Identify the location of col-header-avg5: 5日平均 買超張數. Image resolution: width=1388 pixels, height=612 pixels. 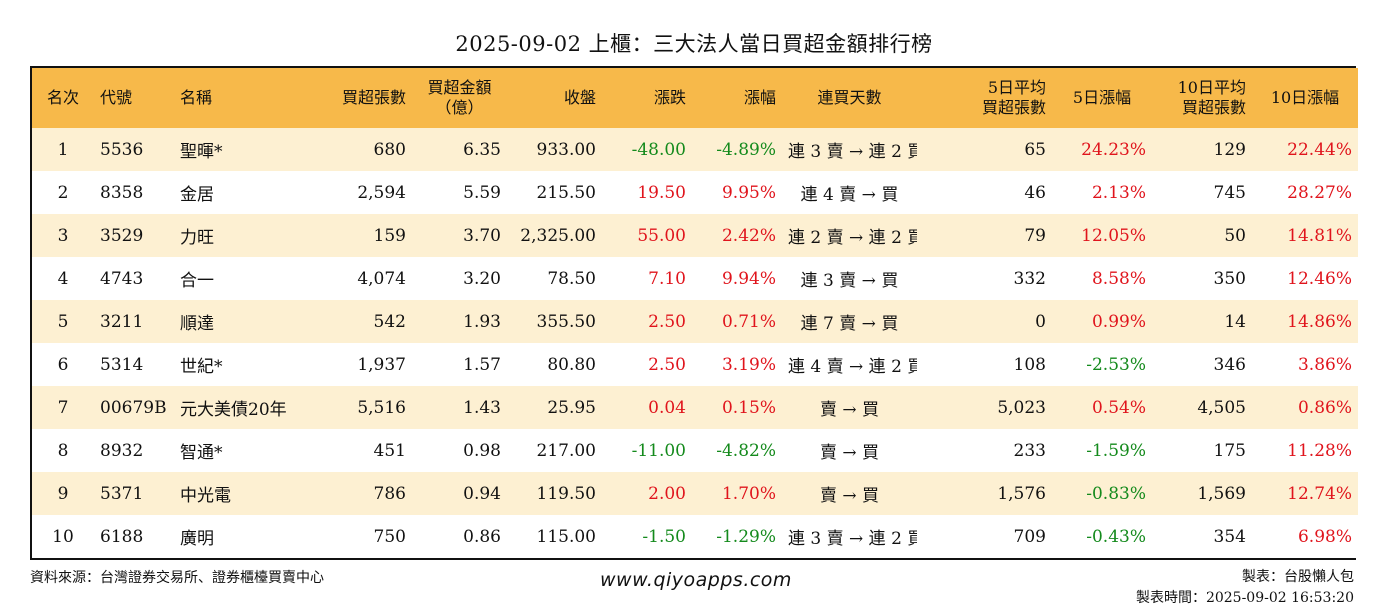
(1013, 97).